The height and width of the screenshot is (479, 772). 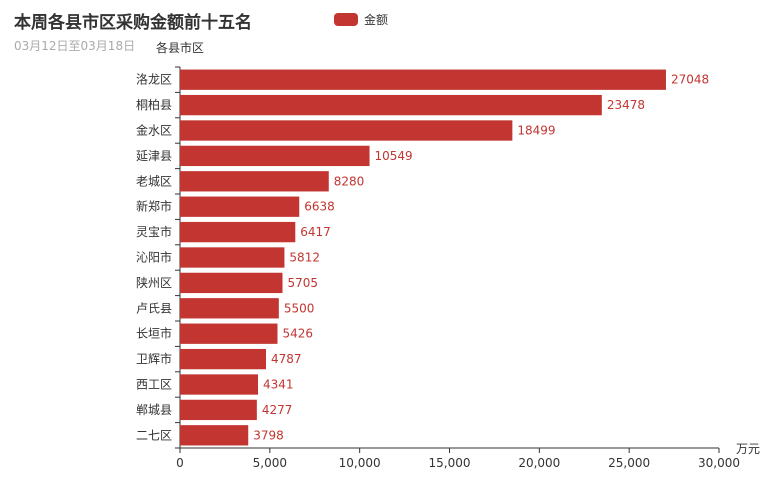 I want to click on y-tick-label: 灵宝市, so click(x=154, y=231).